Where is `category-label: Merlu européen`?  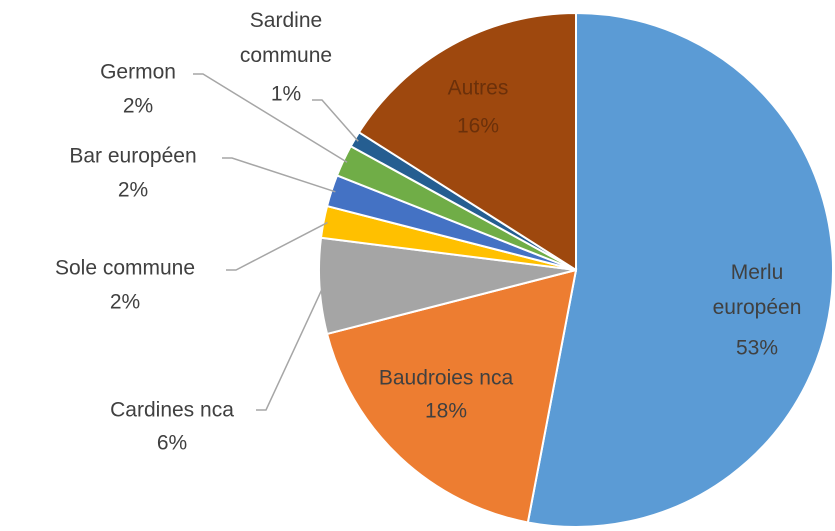 category-label: Merlu européen is located at coordinates (757, 290).